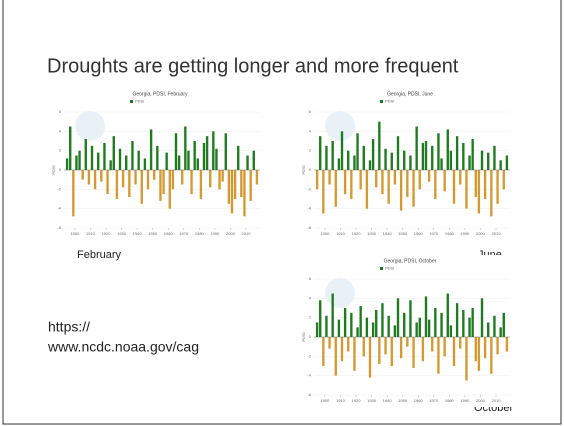 Image resolution: width=564 pixels, height=426 pixels. I want to click on x-tick-label: 1950, so click(403, 400).